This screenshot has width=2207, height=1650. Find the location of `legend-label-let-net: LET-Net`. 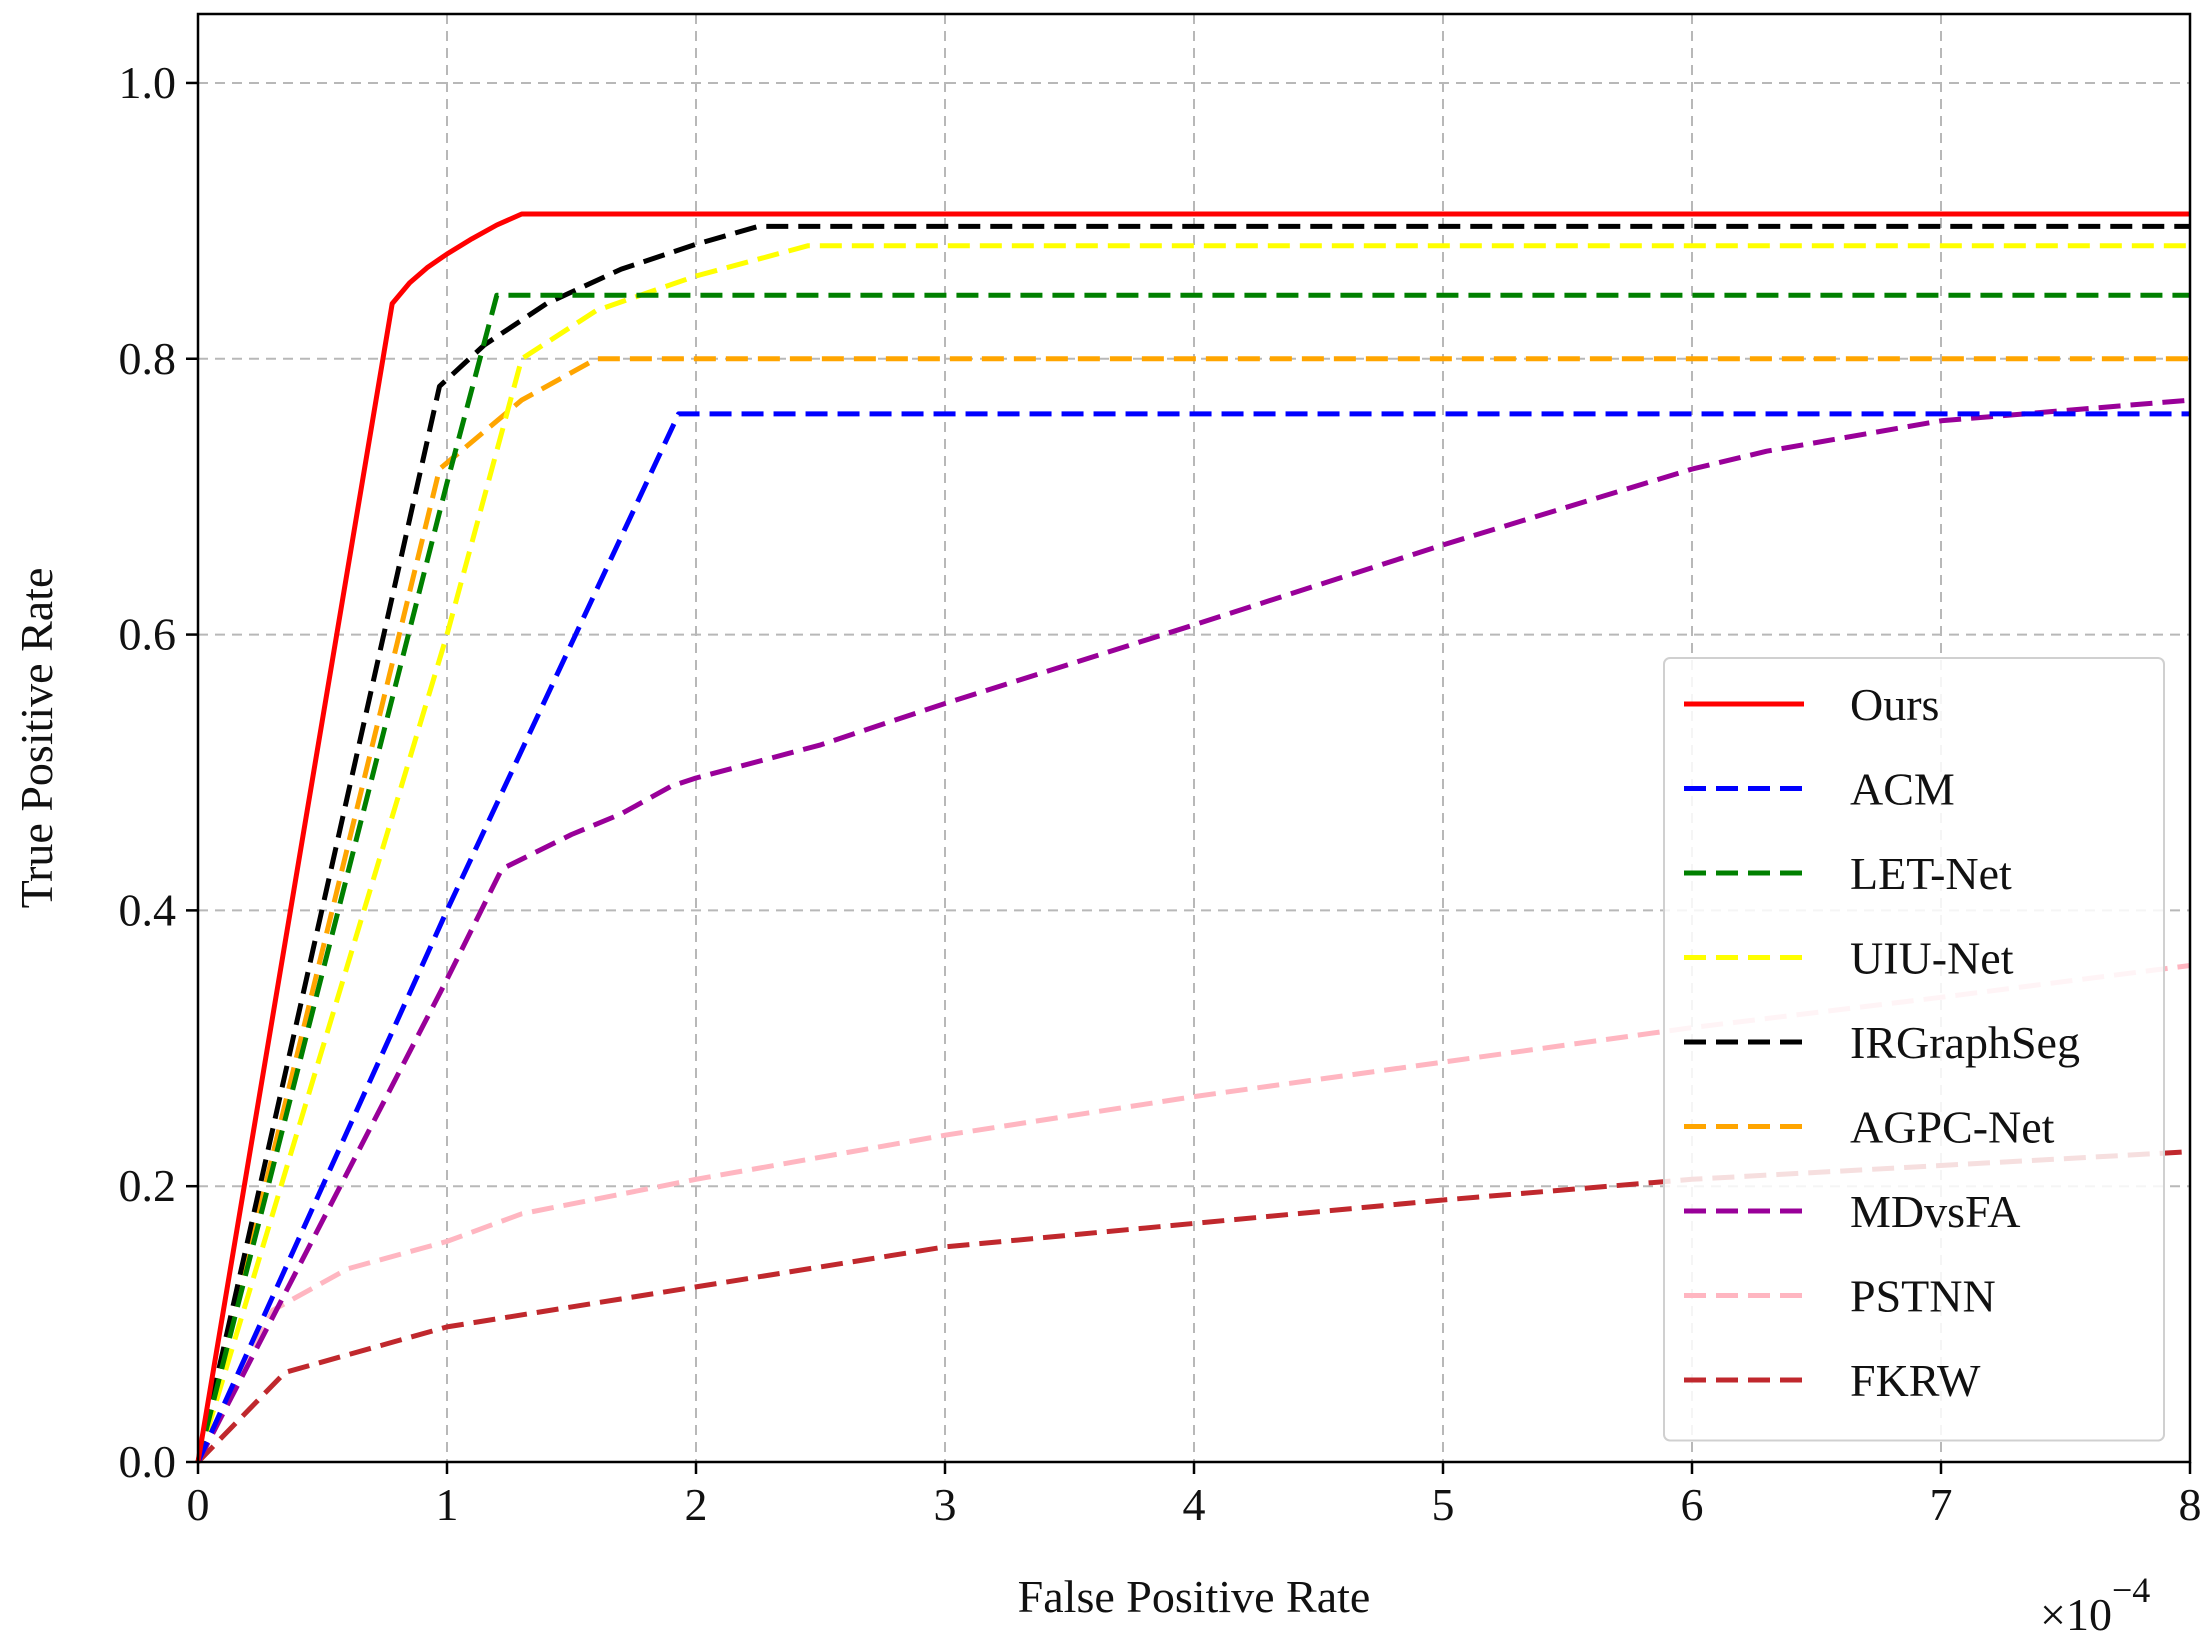

legend-label-let-net: LET-Net is located at coordinates (1931, 873).